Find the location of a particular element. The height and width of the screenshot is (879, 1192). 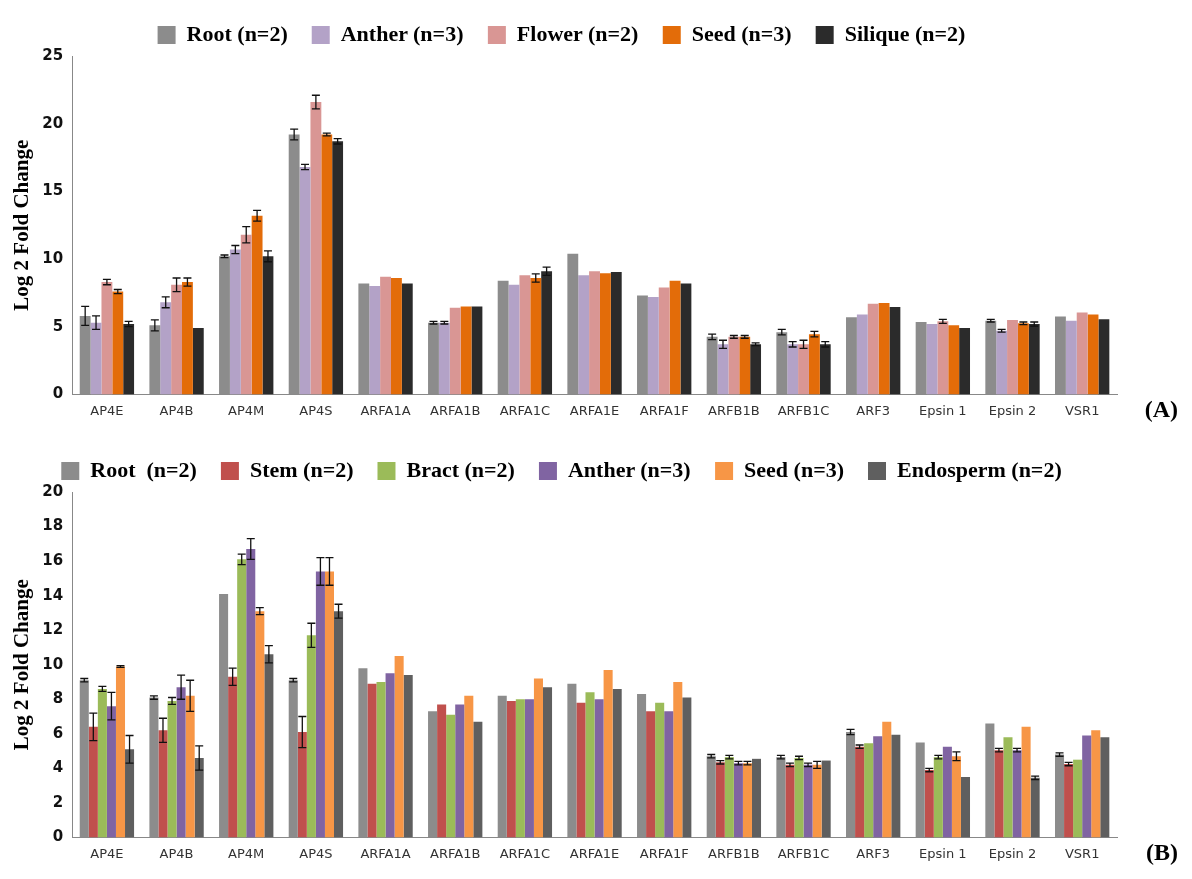

y-tick-label: 14 is located at coordinates (53, 594).